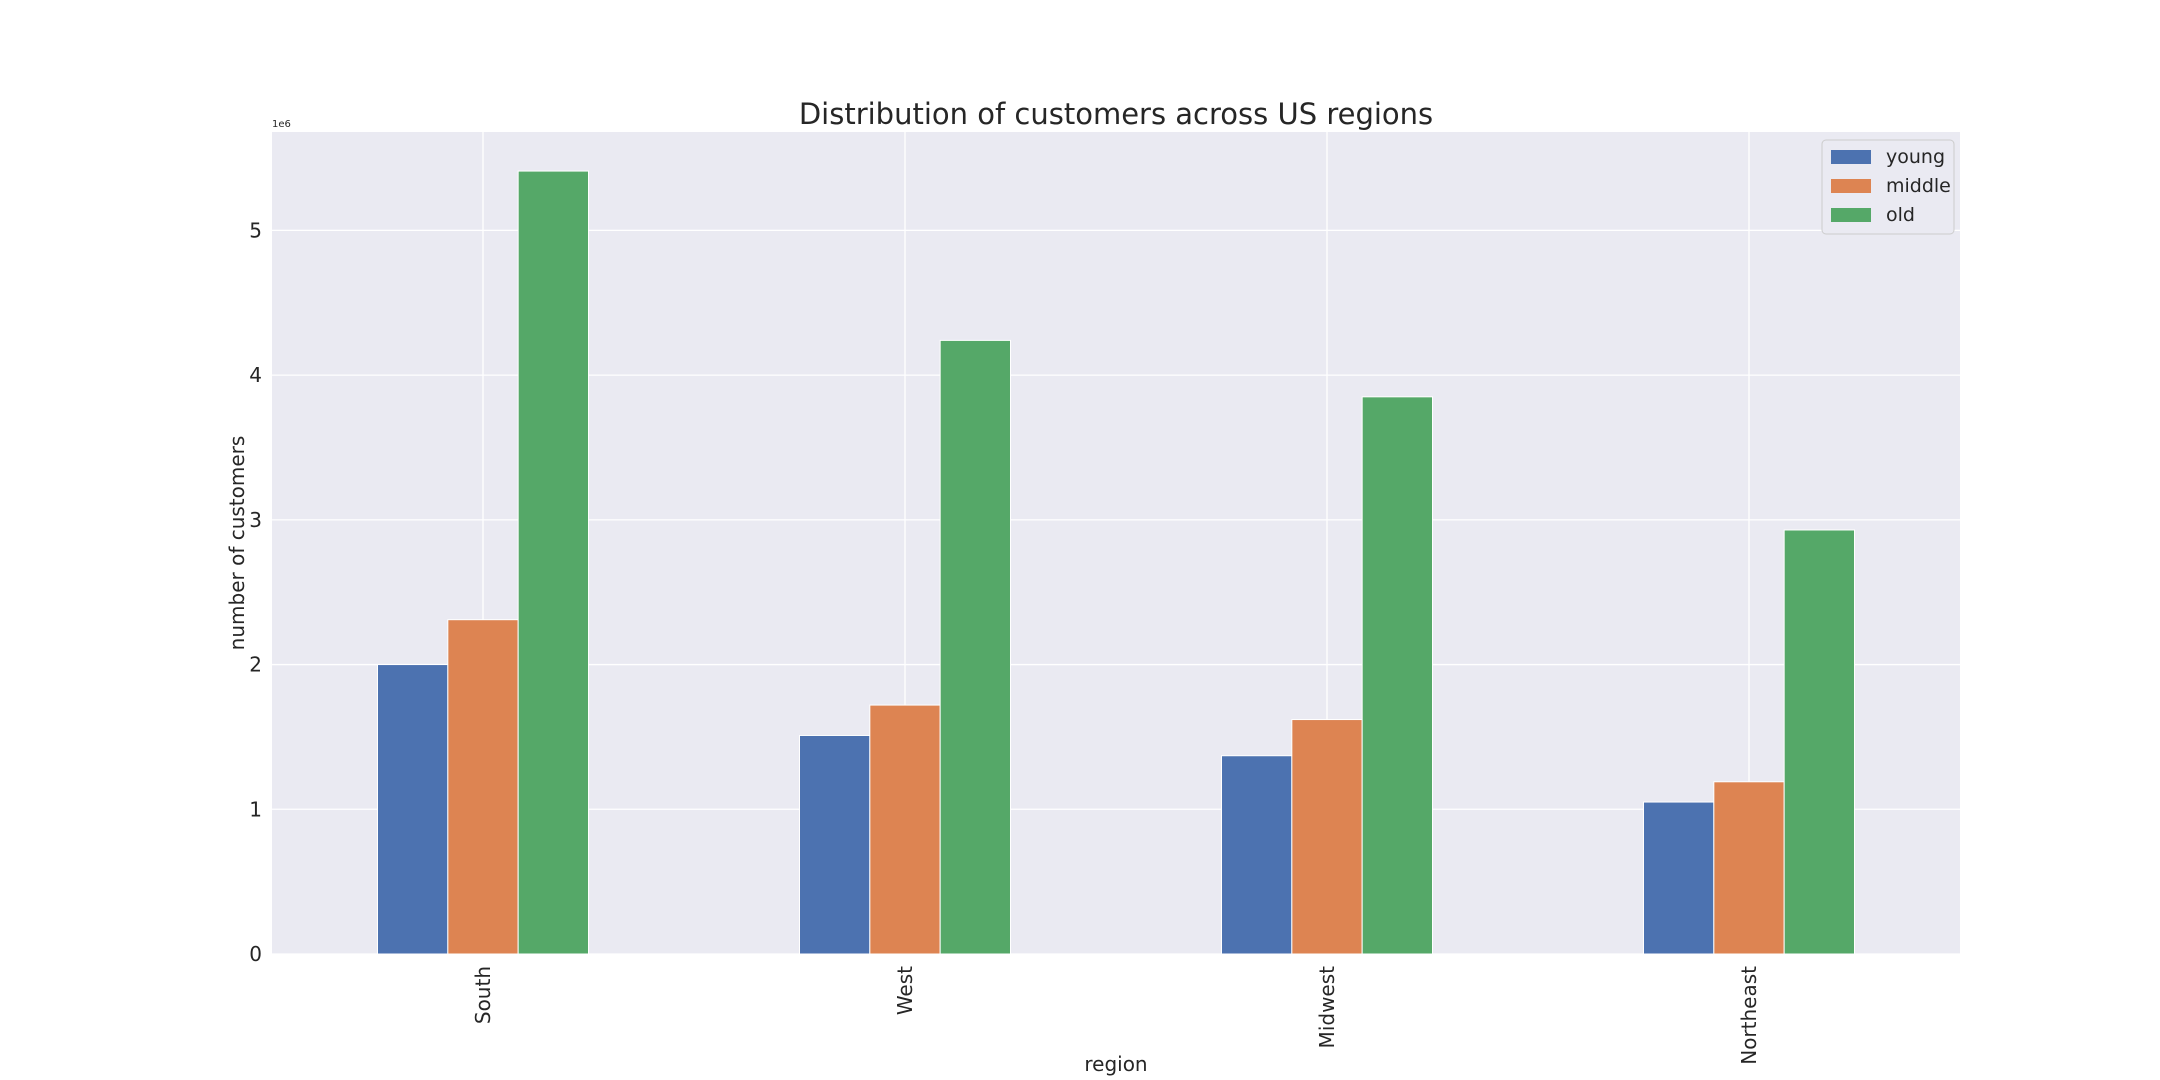 This screenshot has width=2160, height=1080. I want to click on legend-label-old: old, so click(1900, 215).